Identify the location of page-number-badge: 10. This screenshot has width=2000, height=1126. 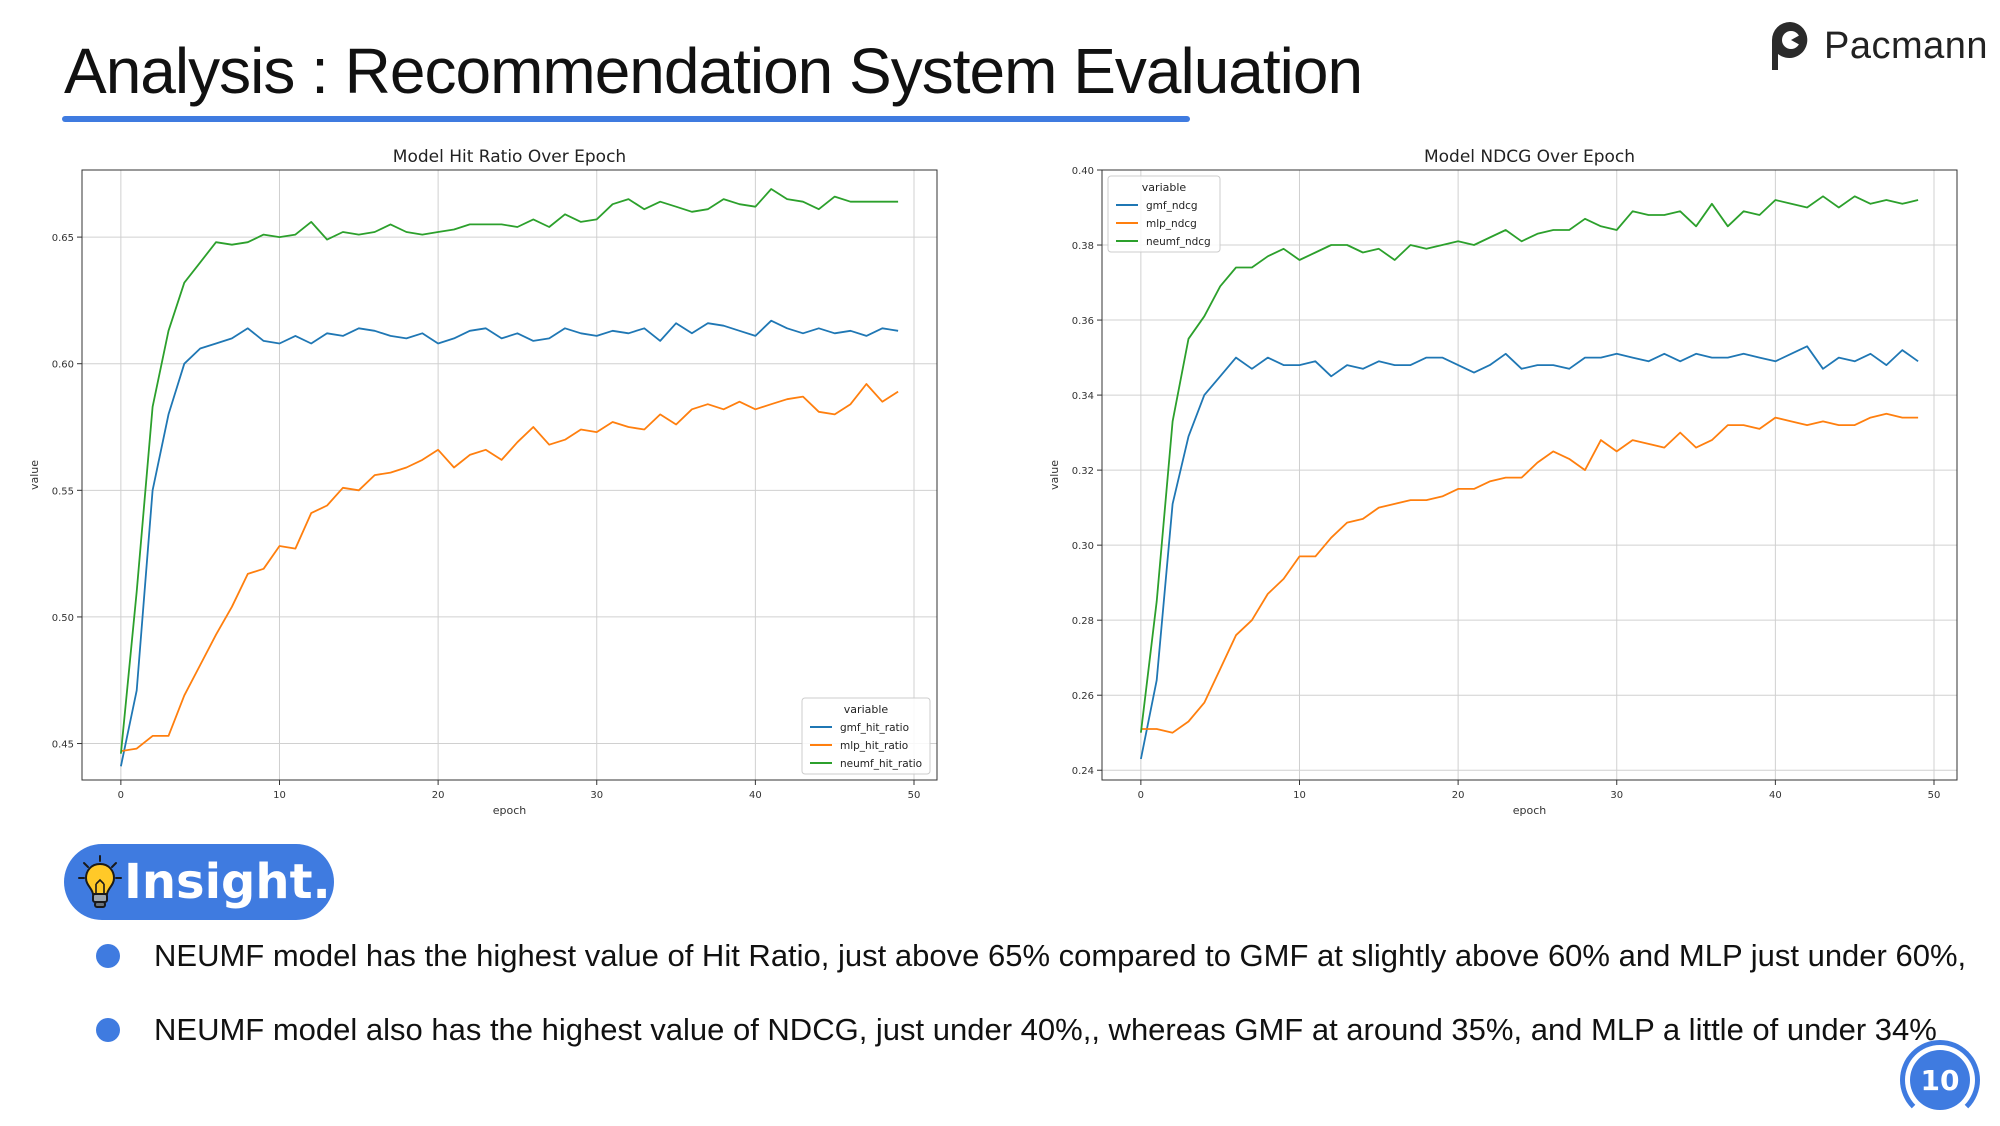
(1940, 1083).